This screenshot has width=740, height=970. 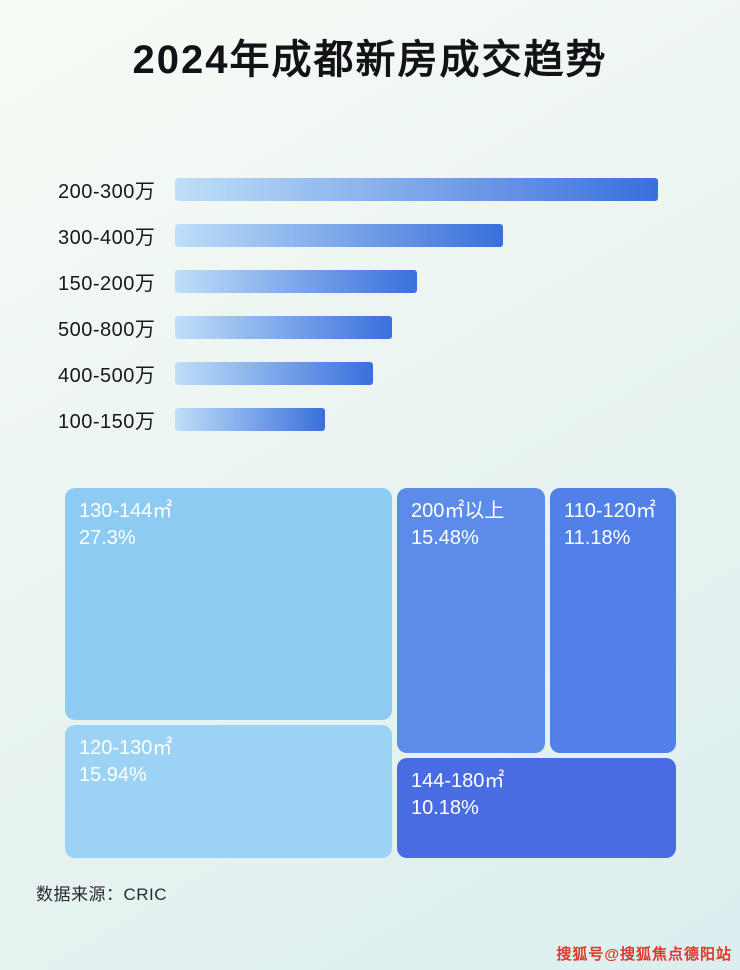 I want to click on treemap-block: 130-144㎡ 27.3%, so click(x=228, y=604).